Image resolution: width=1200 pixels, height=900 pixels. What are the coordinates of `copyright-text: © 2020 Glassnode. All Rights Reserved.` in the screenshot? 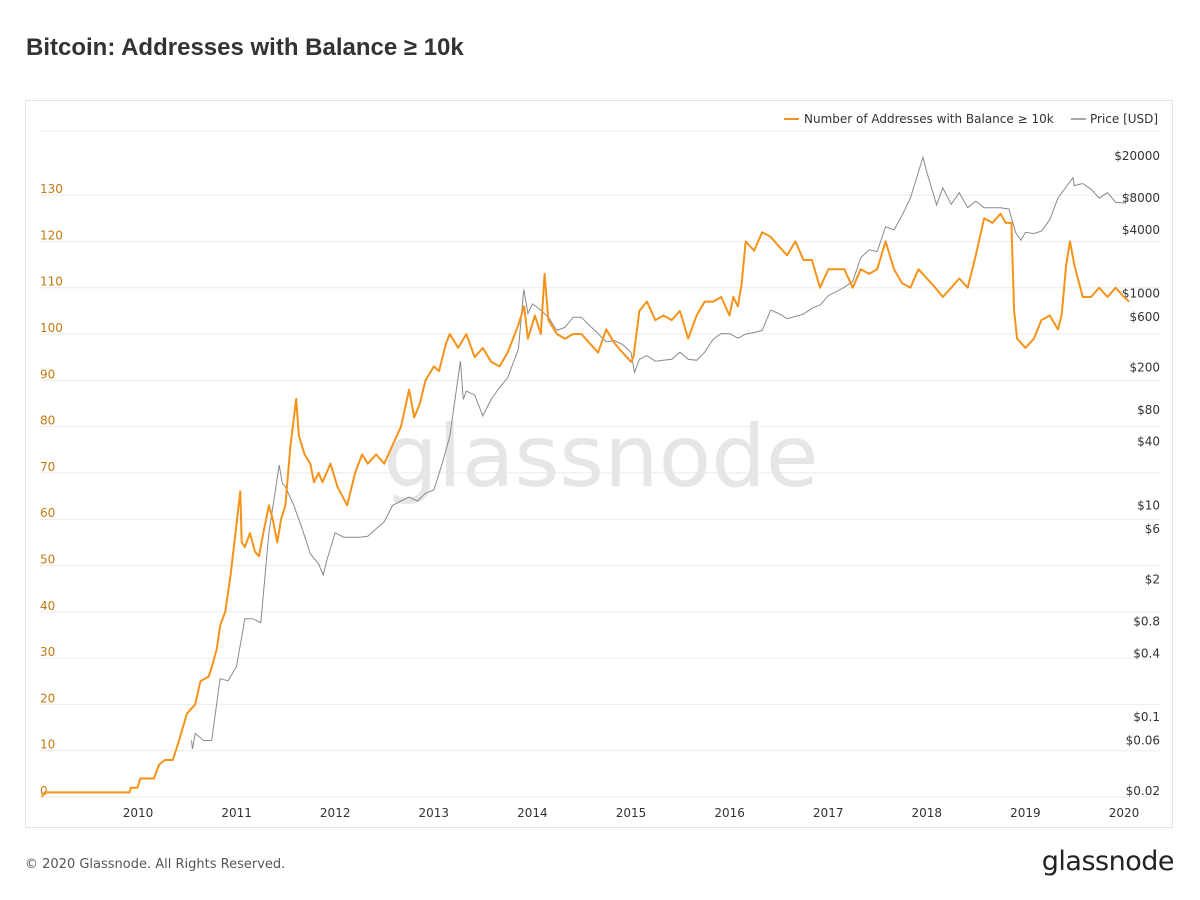 It's located at (155, 864).